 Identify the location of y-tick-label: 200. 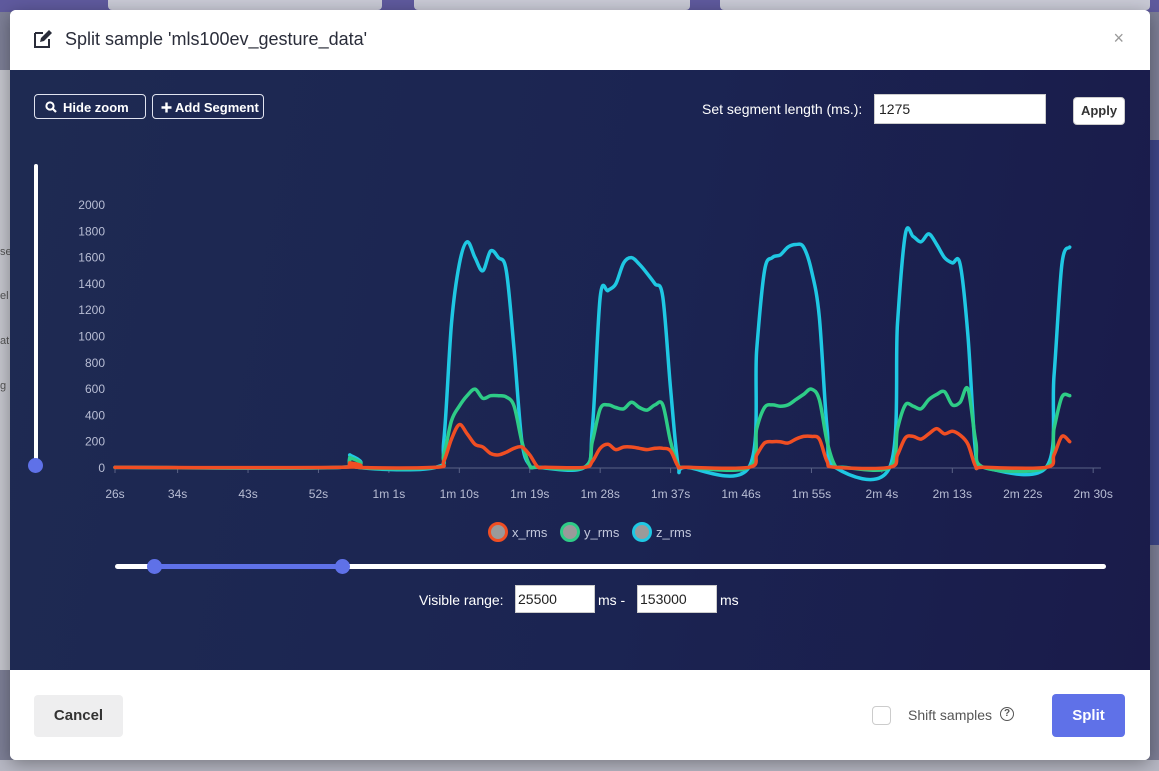
(95, 442).